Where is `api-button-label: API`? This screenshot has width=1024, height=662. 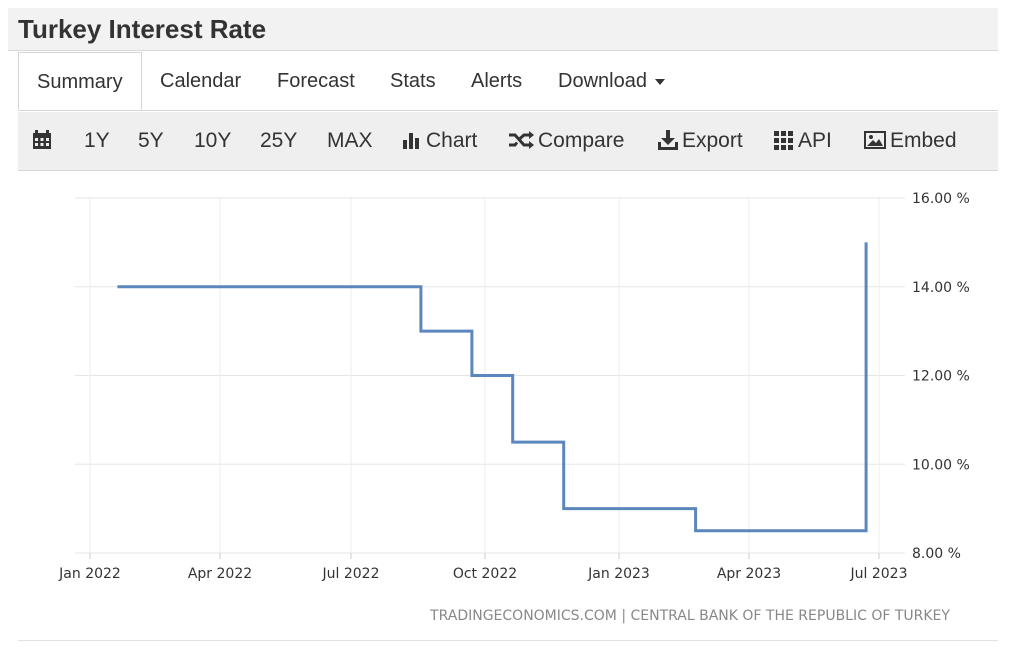 api-button-label: API is located at coordinates (815, 140).